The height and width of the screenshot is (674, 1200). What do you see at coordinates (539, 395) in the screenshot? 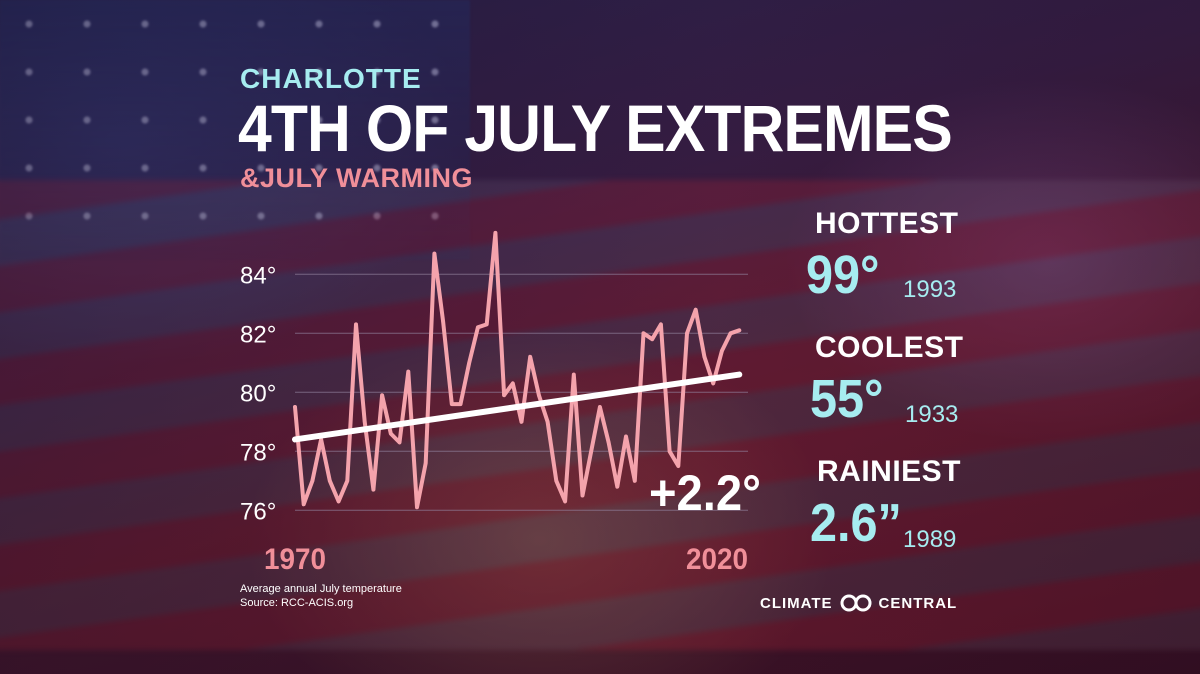
I see `data-point-1998` at bounding box center [539, 395].